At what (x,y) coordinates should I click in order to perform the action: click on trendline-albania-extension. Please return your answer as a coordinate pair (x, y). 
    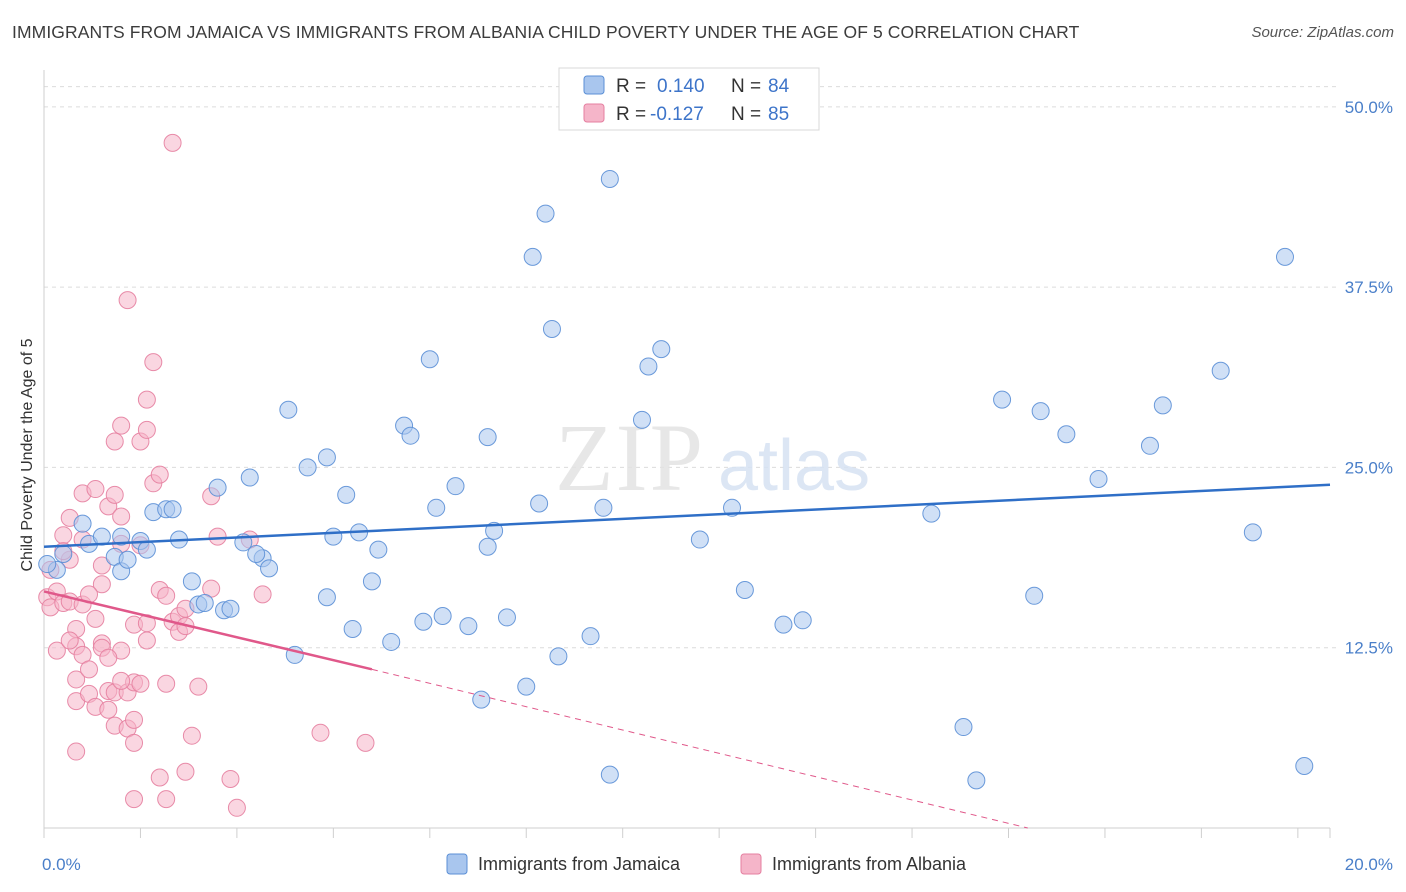
    Looking at the image, I should click on (699, 748).